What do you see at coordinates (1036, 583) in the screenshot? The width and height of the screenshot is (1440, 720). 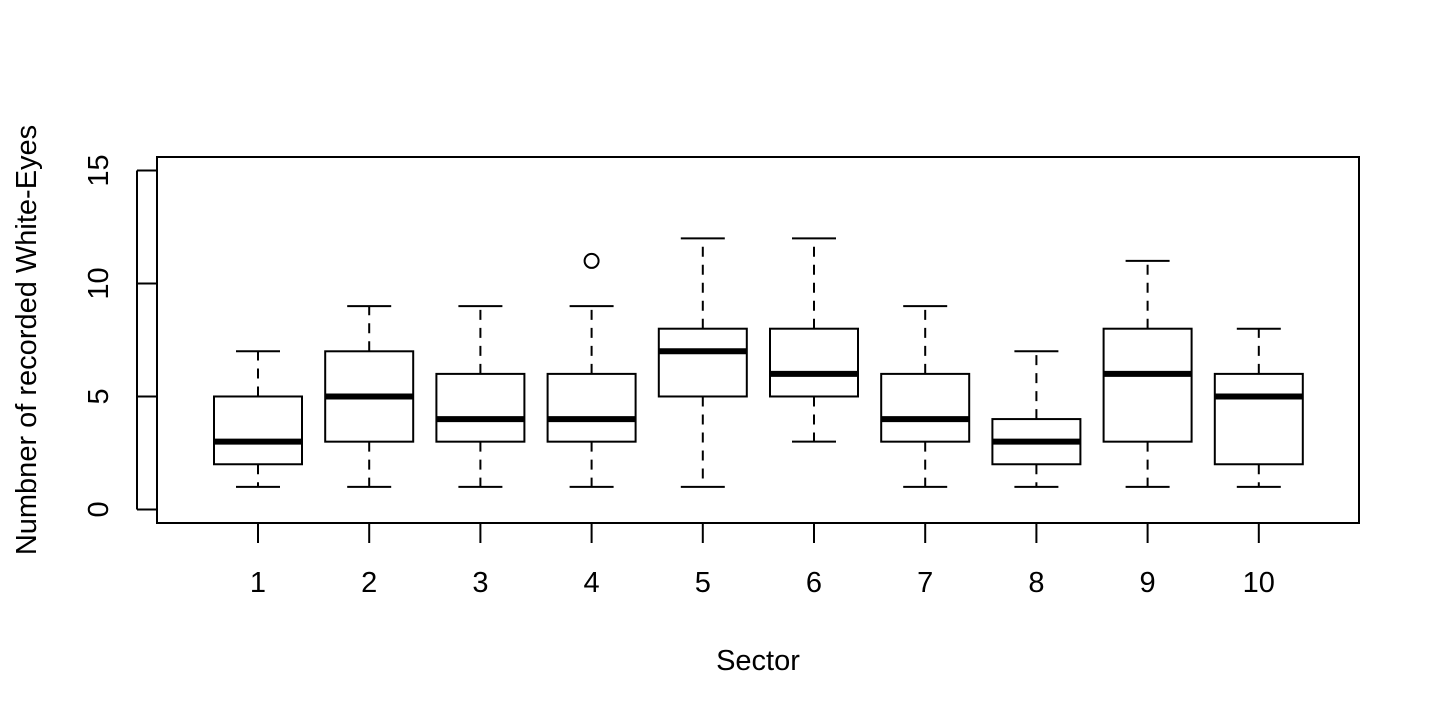 I see `x-tick-label-8: 8` at bounding box center [1036, 583].